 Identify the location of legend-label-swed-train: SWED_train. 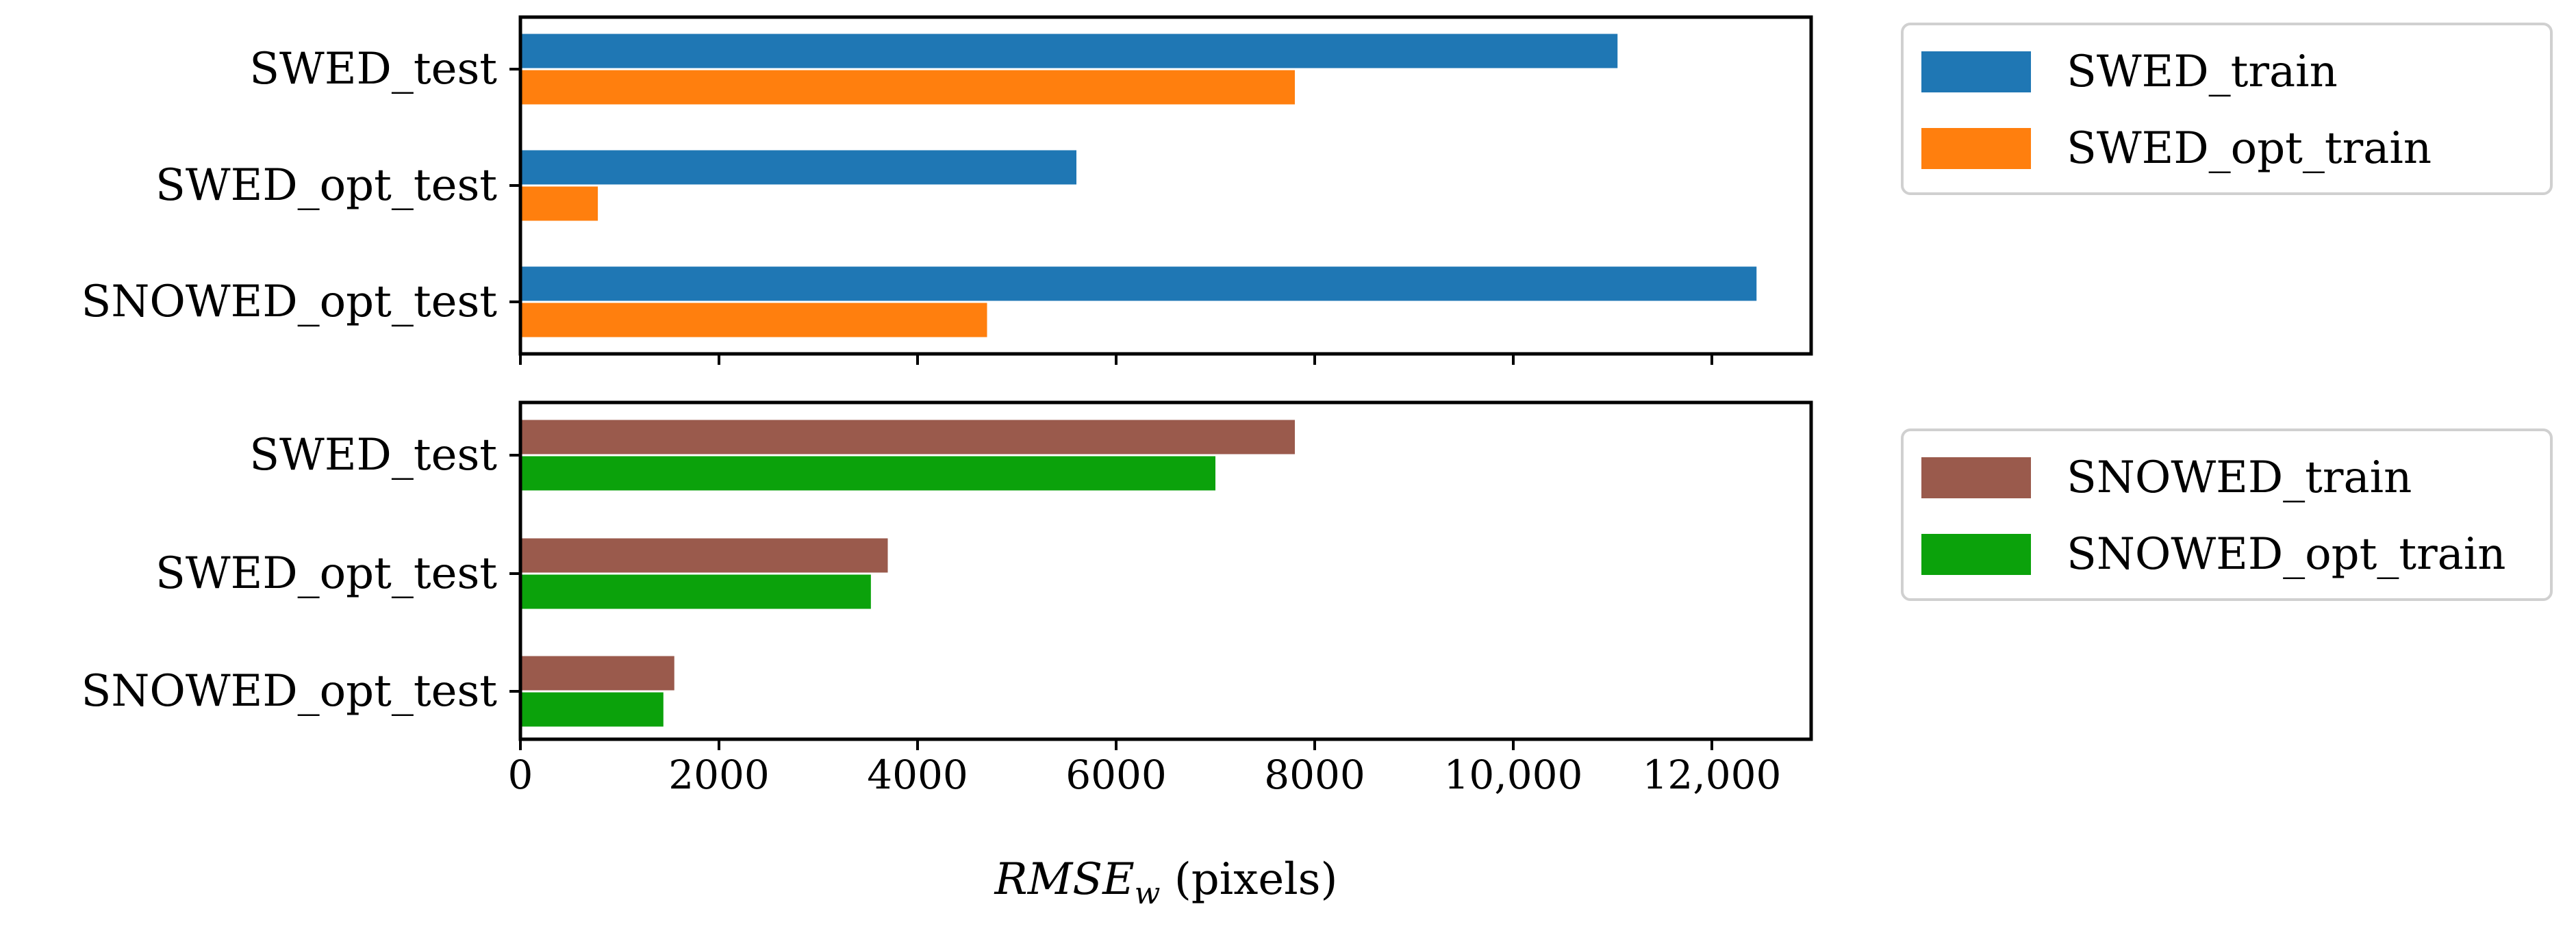
(2202, 72).